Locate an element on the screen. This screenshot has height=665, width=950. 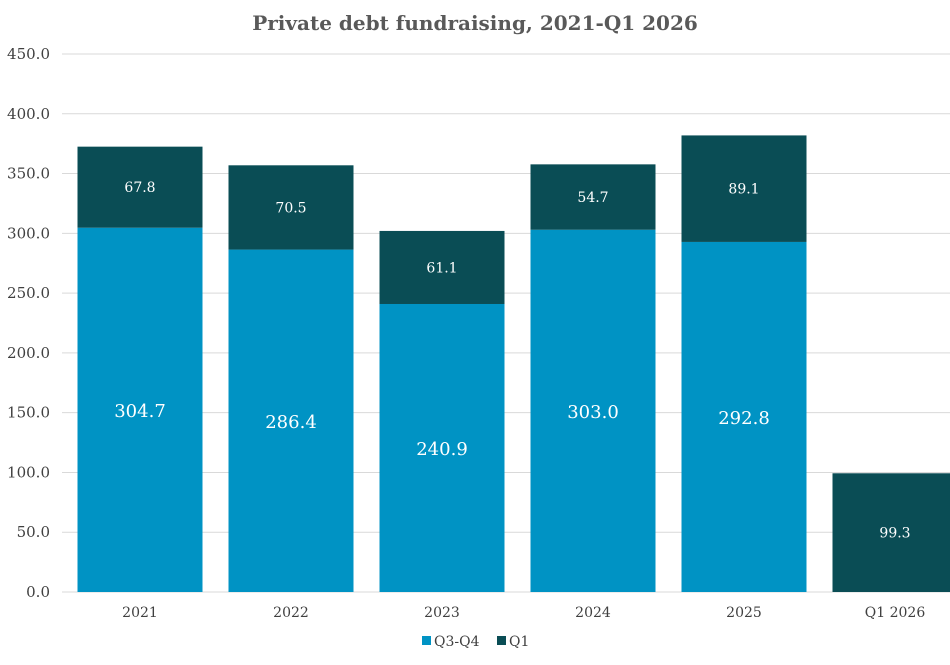
data-label: 99.3 is located at coordinates (894, 534).